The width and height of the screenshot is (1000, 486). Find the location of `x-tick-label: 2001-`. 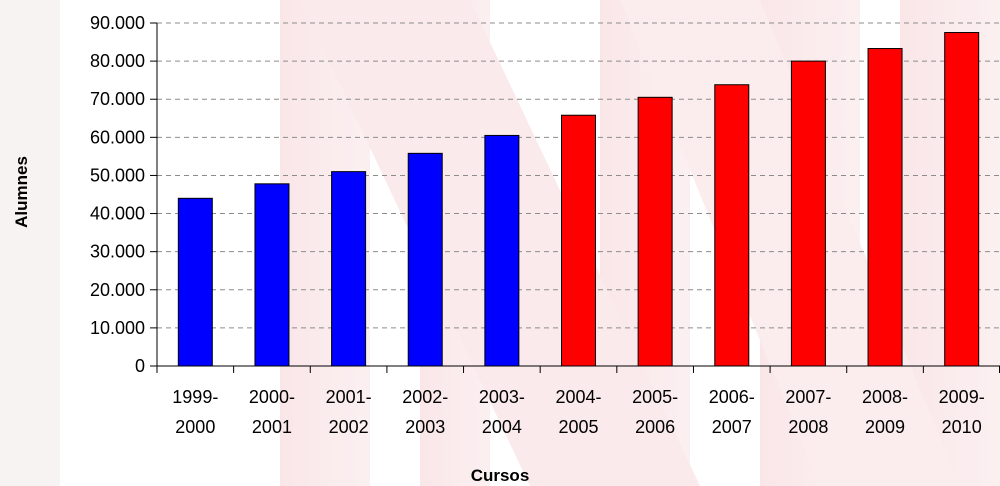

x-tick-label: 2001- is located at coordinates (349, 397).